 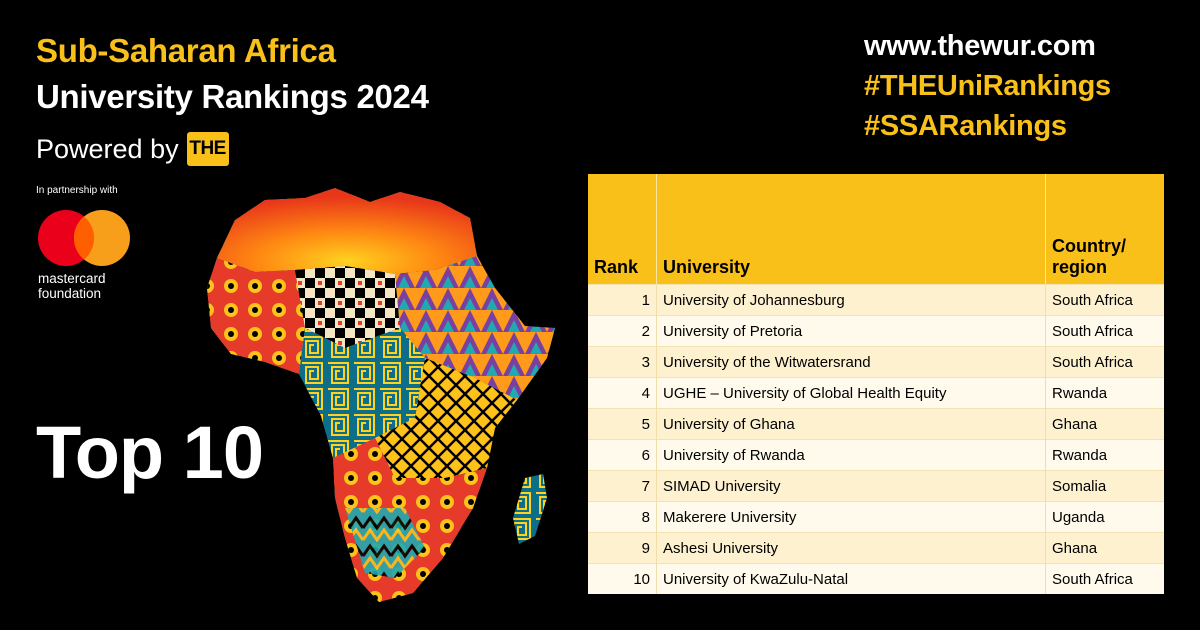 I want to click on the-logo: THE, so click(x=207, y=149).